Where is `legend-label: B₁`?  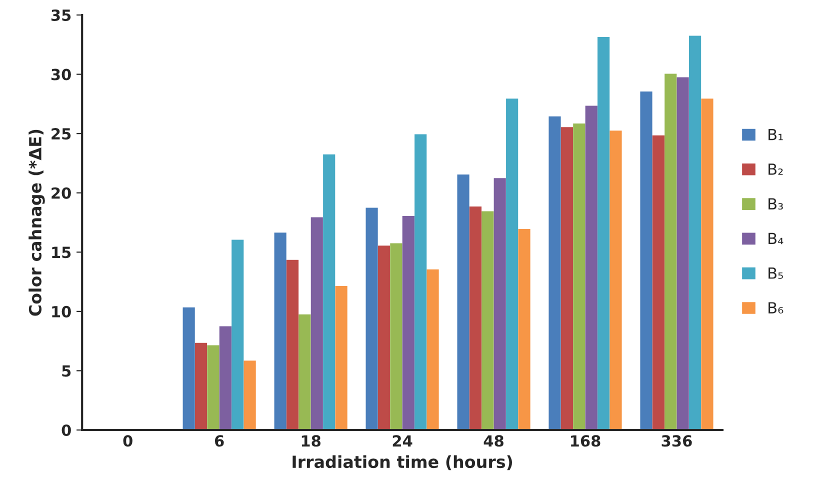 legend-label: B₁ is located at coordinates (775, 134).